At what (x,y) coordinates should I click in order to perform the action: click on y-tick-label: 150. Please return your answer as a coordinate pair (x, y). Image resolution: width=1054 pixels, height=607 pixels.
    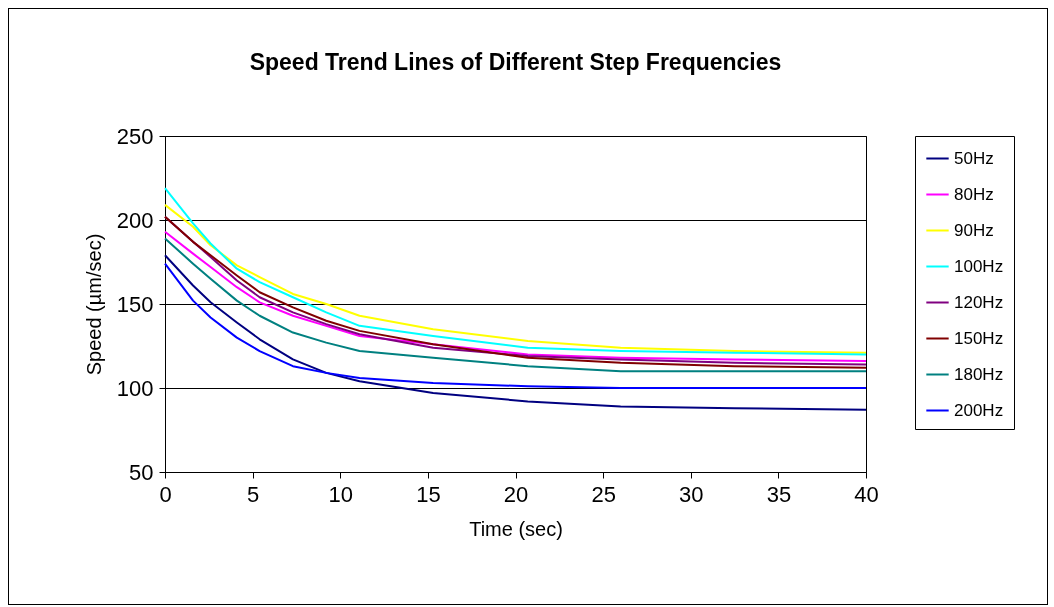
    Looking at the image, I should click on (135, 304).